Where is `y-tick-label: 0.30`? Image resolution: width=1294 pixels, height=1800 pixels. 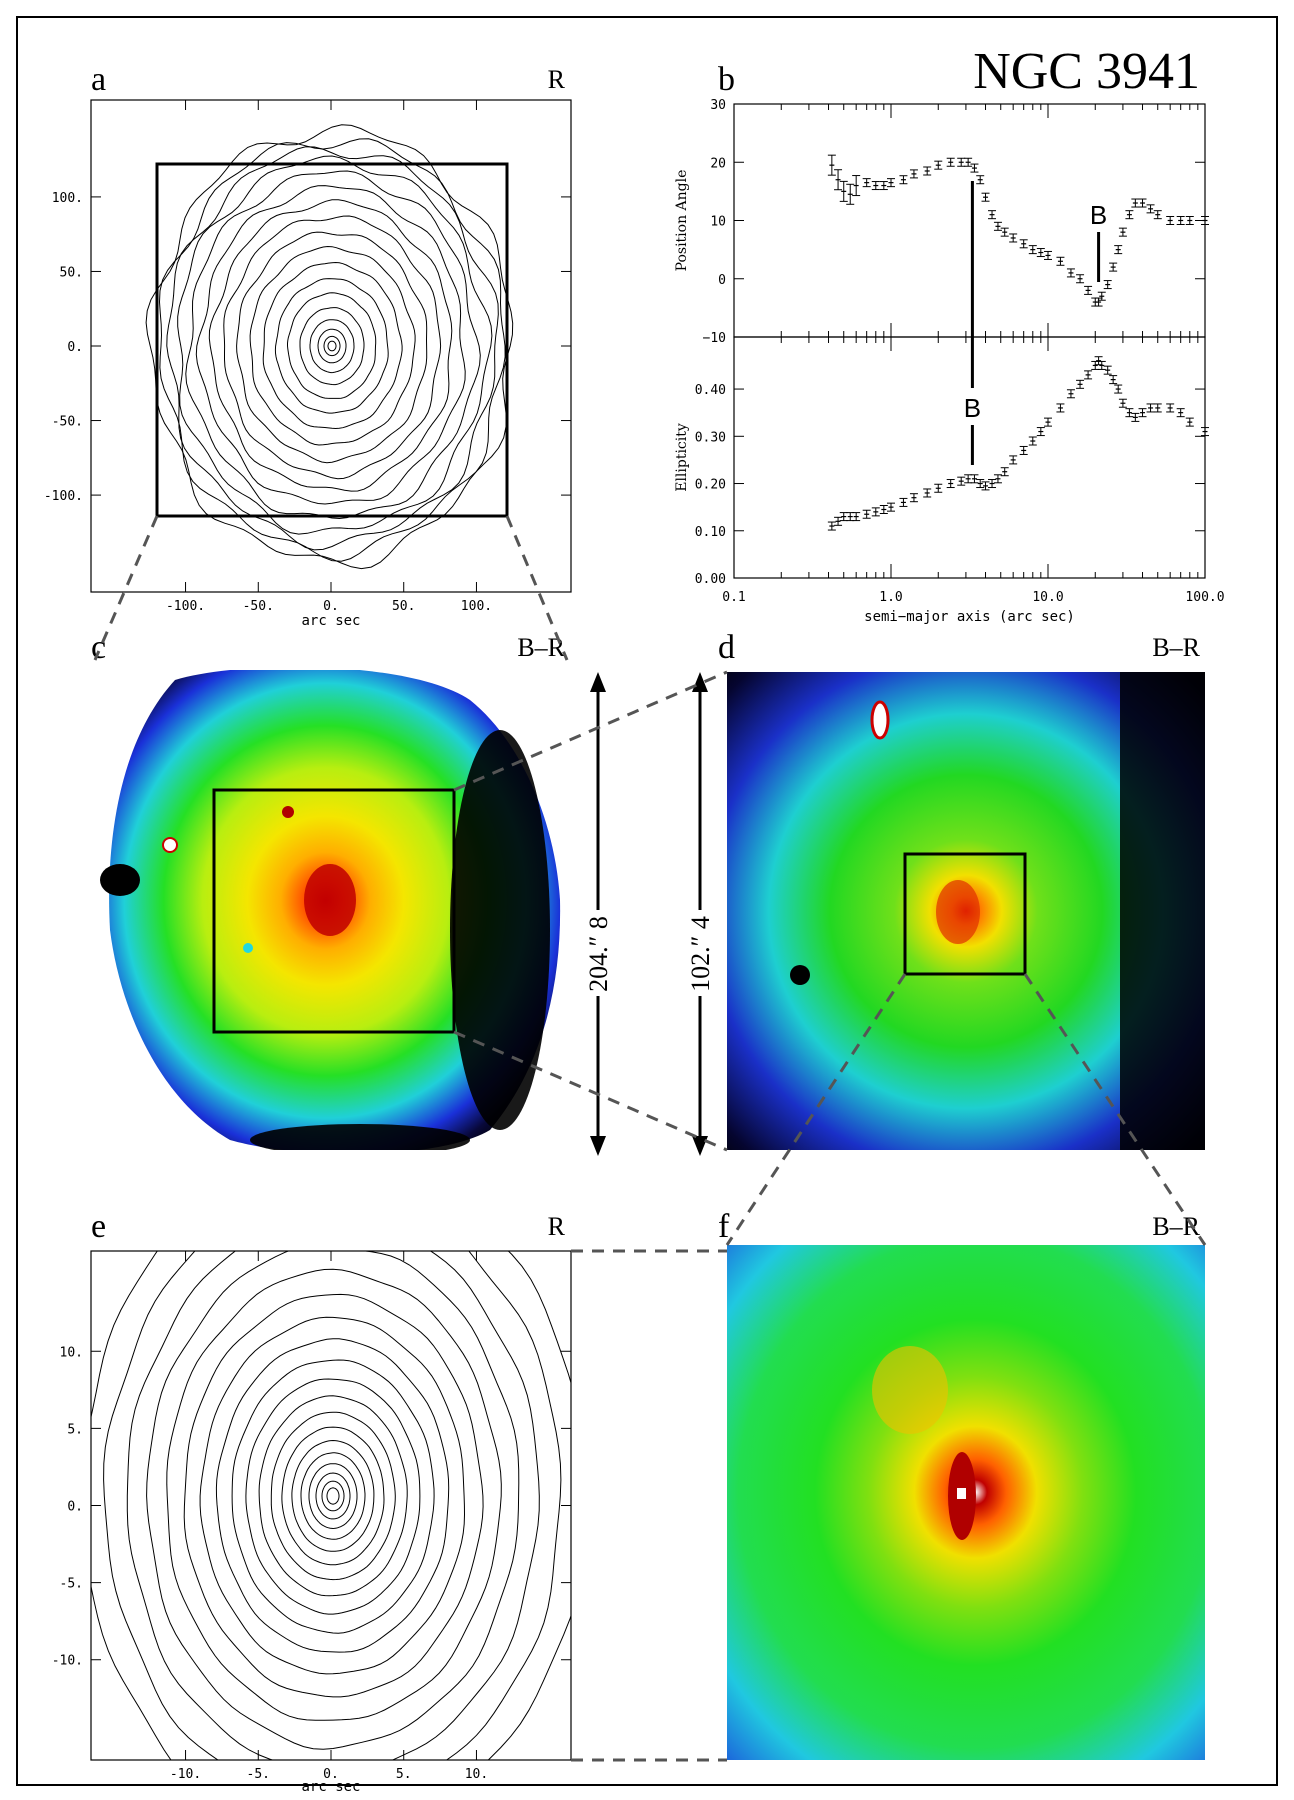 y-tick-label: 0.30 is located at coordinates (710, 437).